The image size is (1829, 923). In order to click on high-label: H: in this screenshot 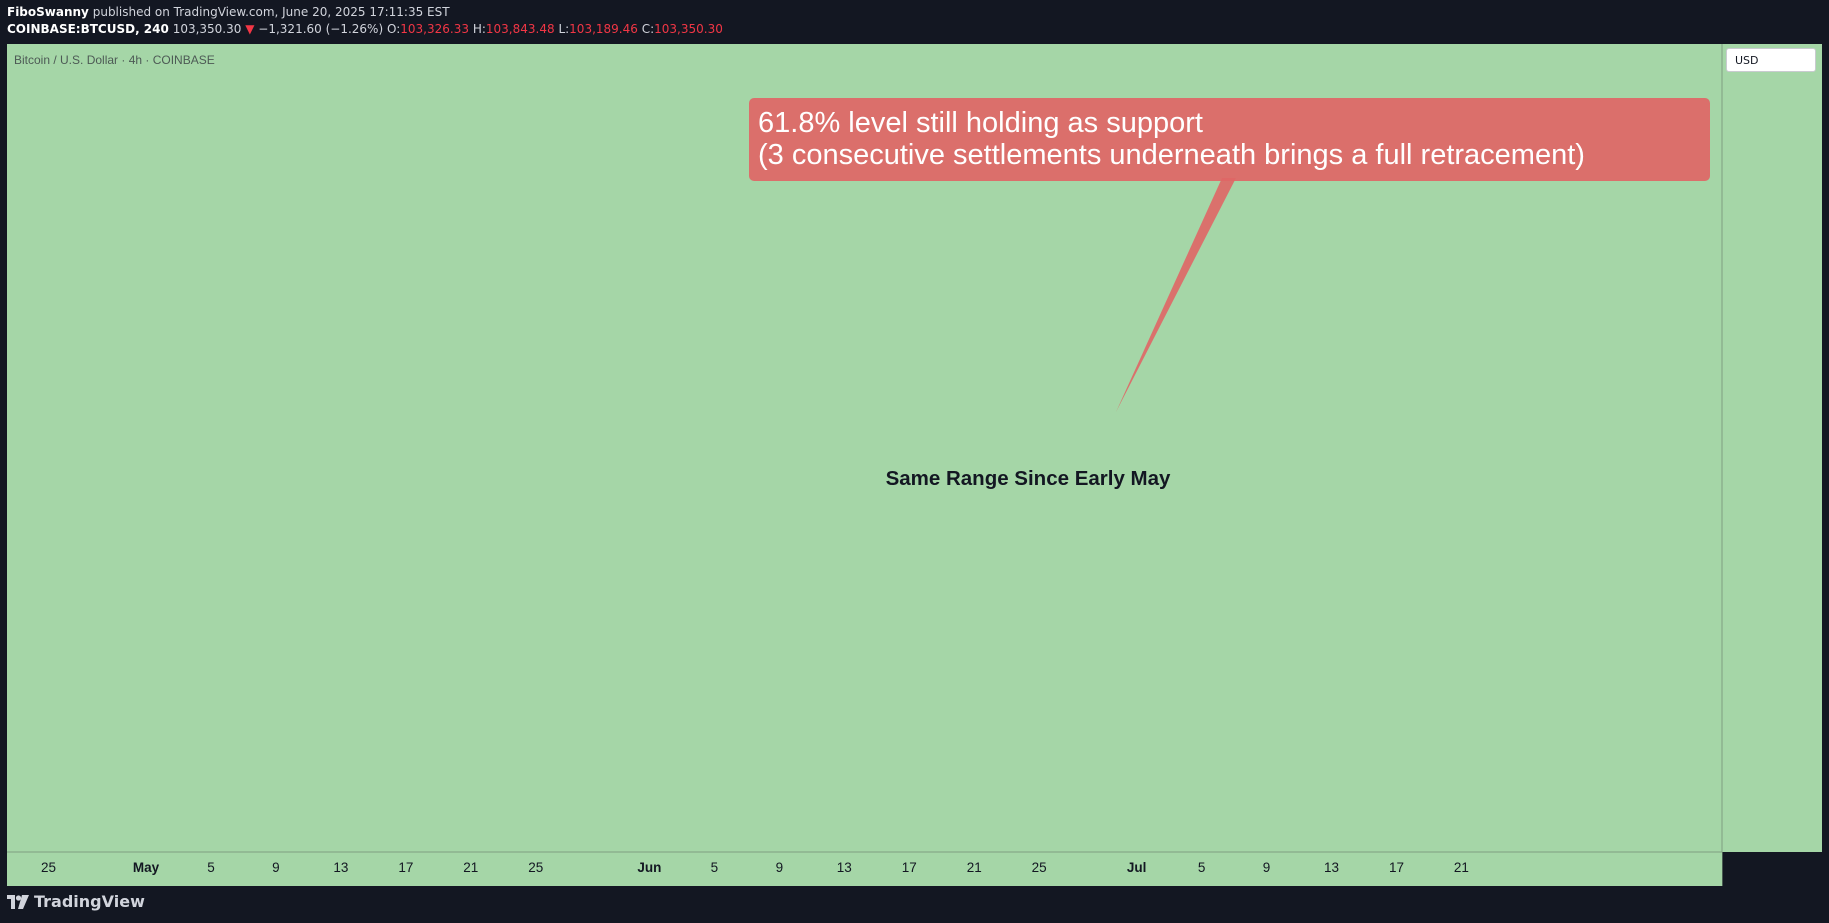, I will do `click(479, 29)`.